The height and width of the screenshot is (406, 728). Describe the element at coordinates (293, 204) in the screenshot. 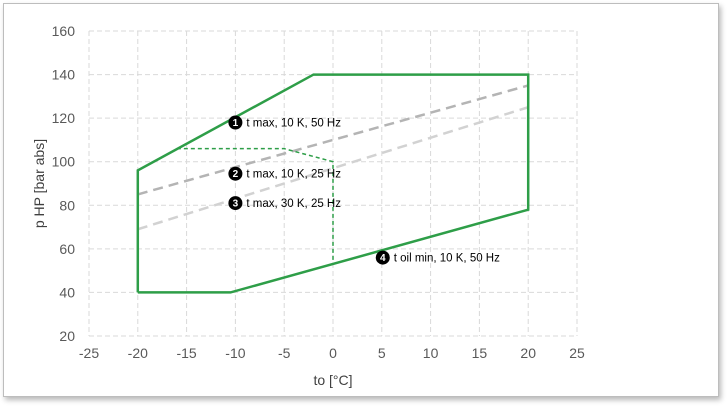

I see `annotation-label: t max, 30 K, 25 Hz` at that location.